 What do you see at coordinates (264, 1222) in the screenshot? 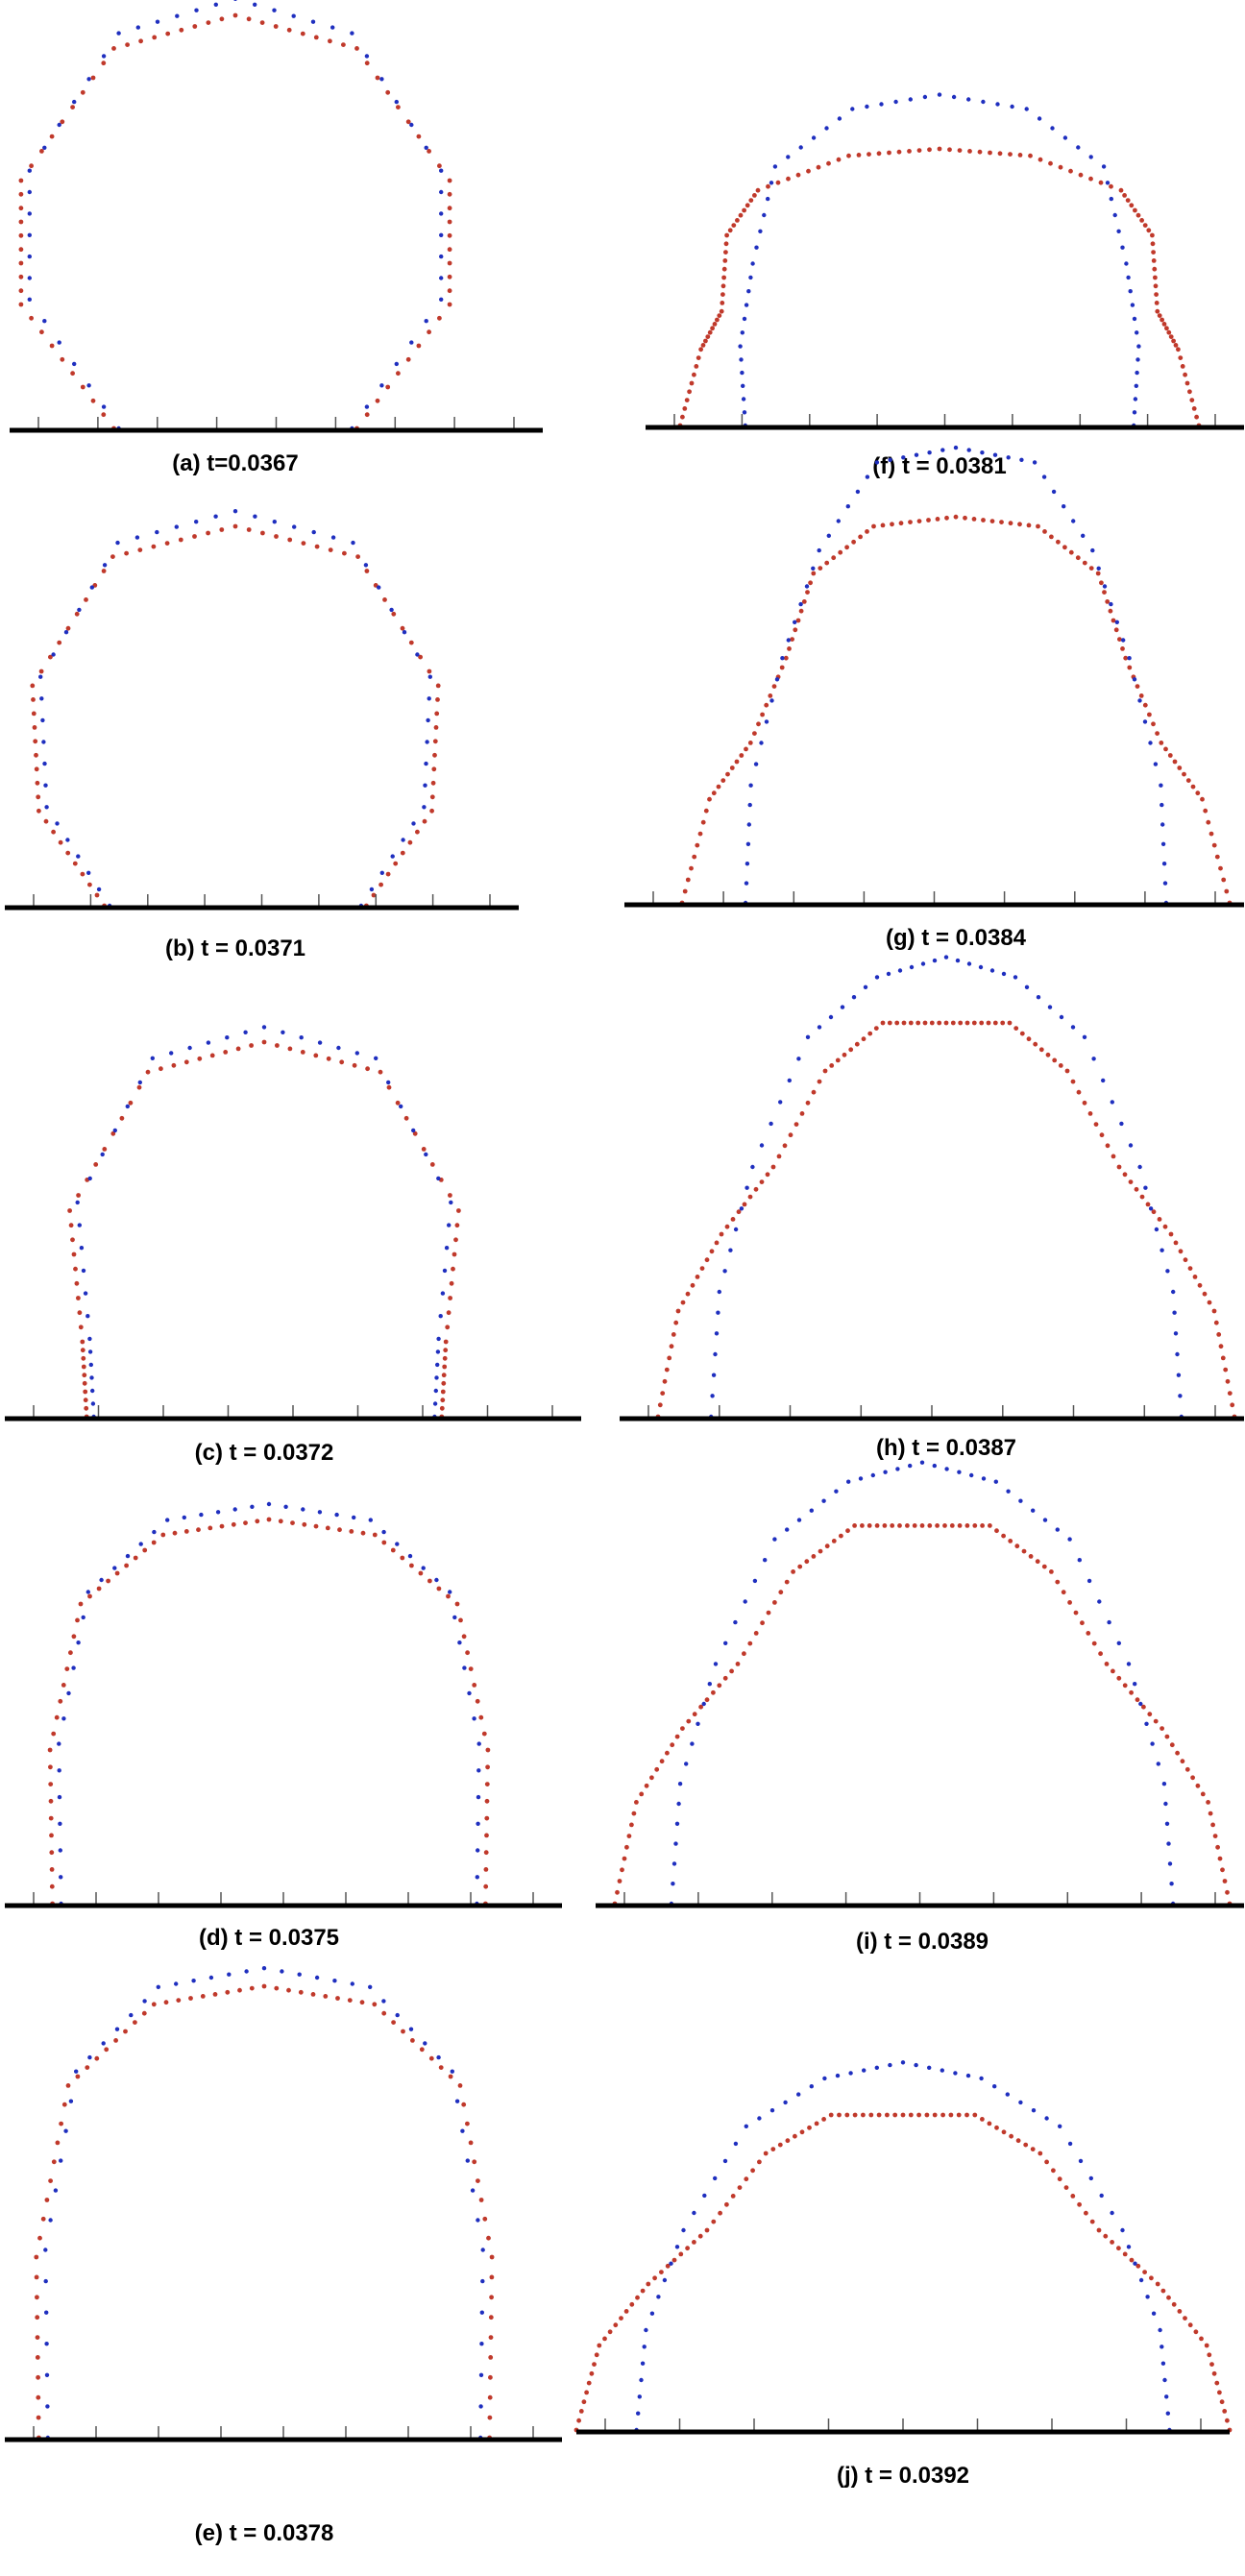
I see `blue-interface-c` at bounding box center [264, 1222].